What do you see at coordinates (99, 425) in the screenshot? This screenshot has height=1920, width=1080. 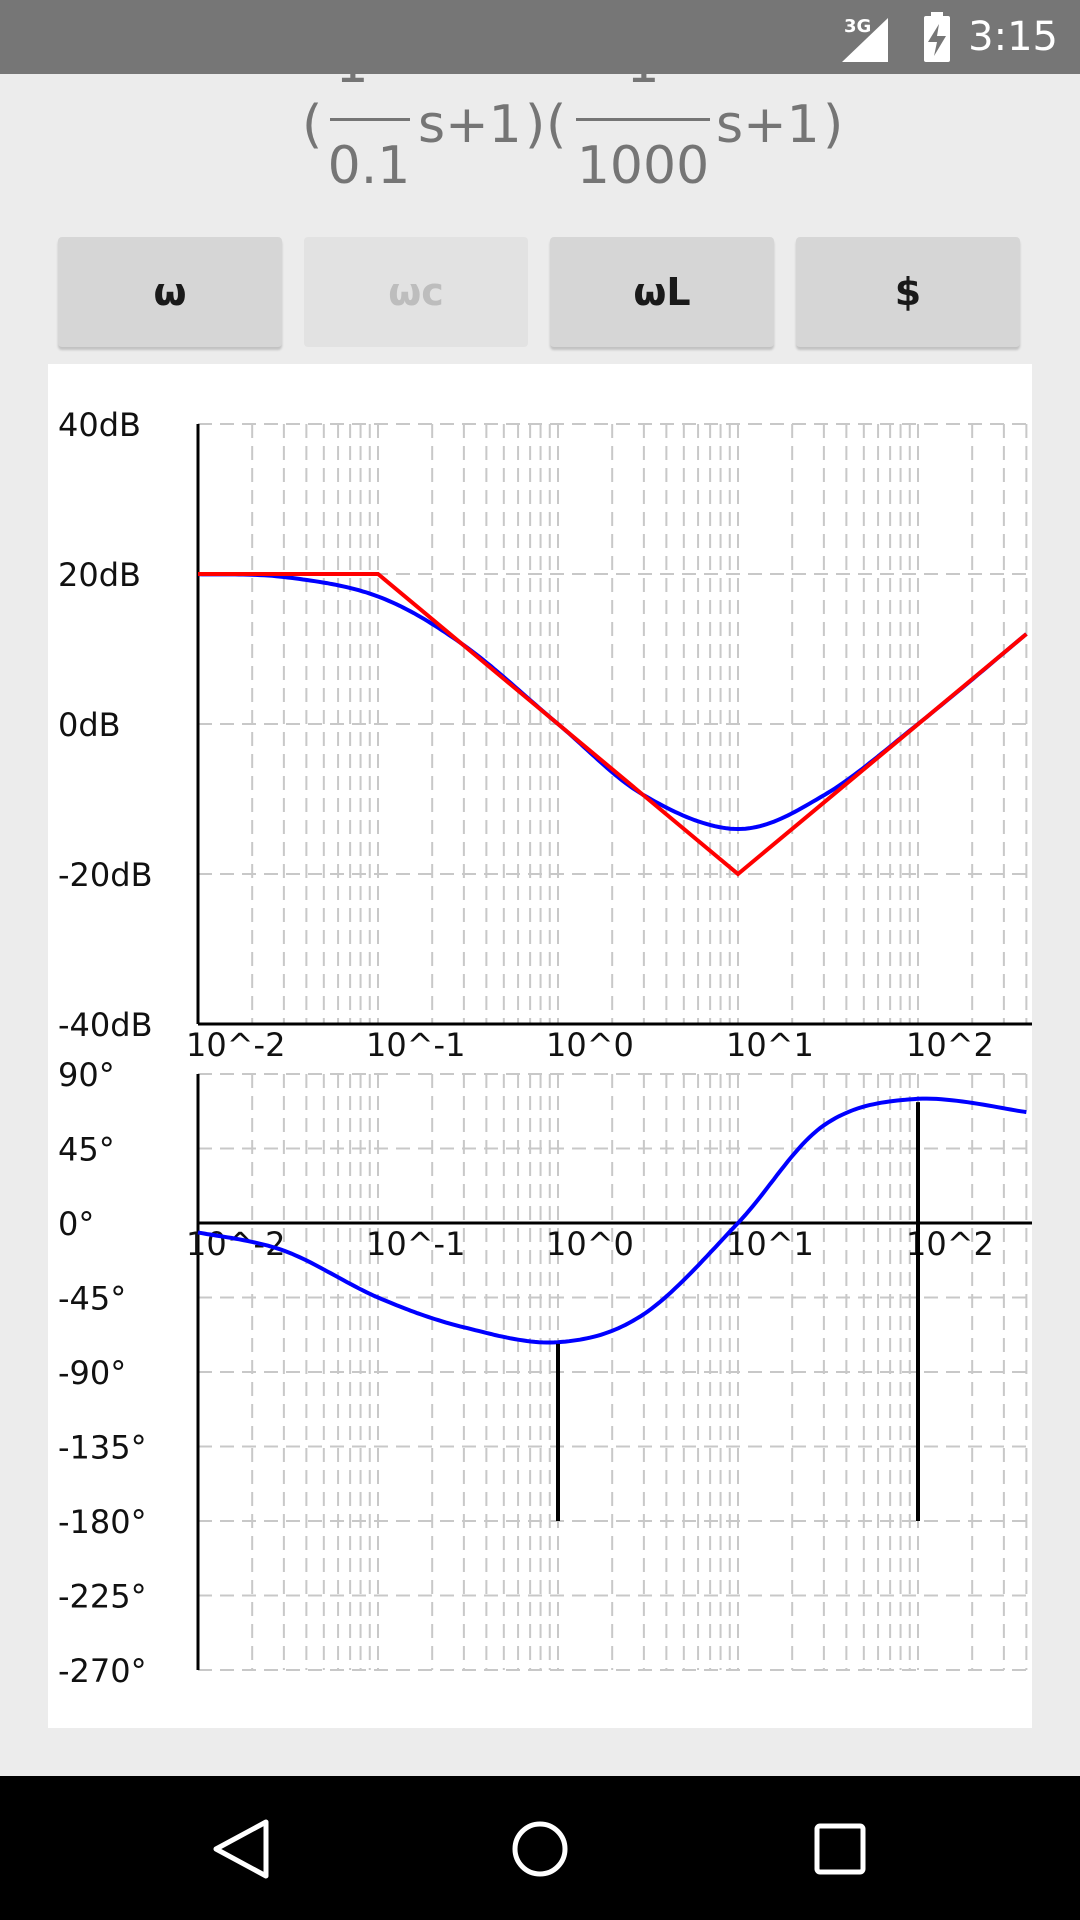 I see `y-tick-label: 40dB` at bounding box center [99, 425].